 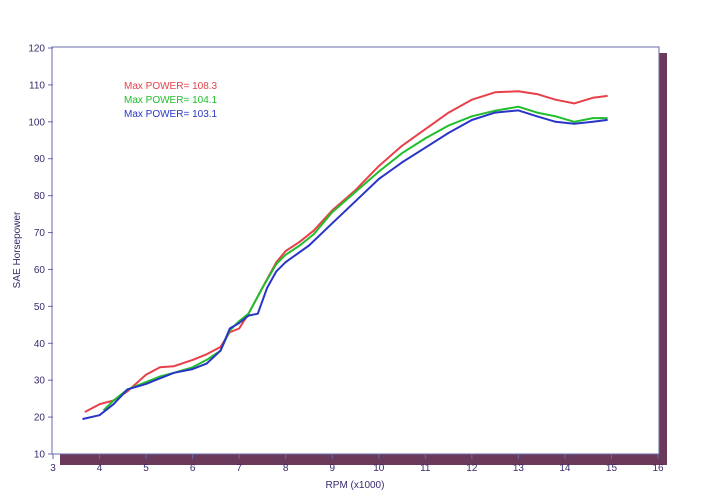 What do you see at coordinates (36, 49) in the screenshot?
I see `y-tick-label: 120` at bounding box center [36, 49].